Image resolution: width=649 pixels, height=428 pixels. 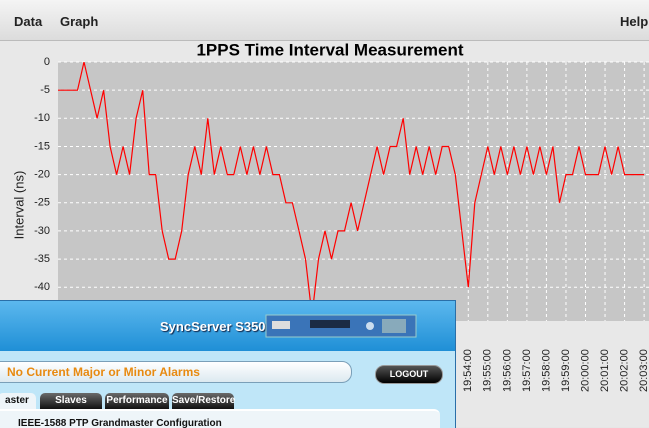 I want to click on device-display, so click(x=330, y=324).